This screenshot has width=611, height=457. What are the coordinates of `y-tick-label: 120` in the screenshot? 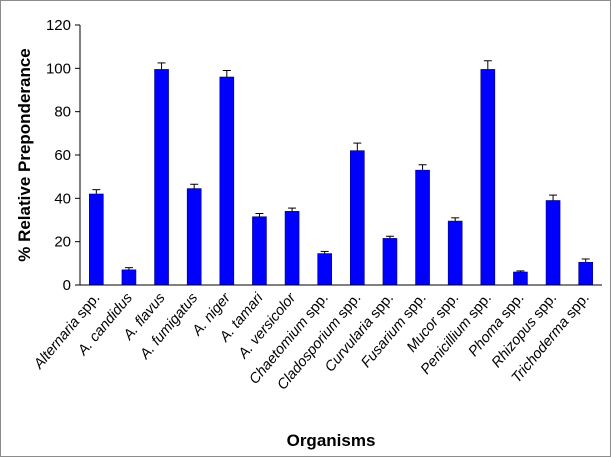 It's located at (58, 25).